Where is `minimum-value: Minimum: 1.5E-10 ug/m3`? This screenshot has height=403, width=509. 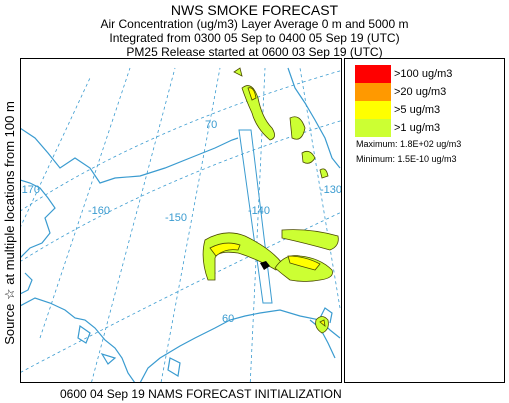
minimum-value: Minimum: 1.5E-10 ug/m3 is located at coordinates (406, 159).